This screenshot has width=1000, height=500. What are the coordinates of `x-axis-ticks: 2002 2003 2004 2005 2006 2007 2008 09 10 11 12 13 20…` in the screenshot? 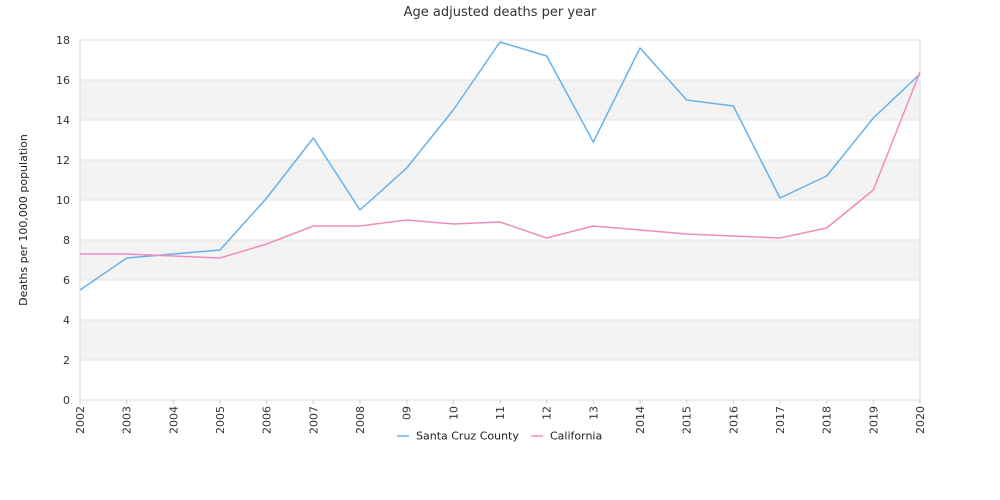 It's located at (500, 417).